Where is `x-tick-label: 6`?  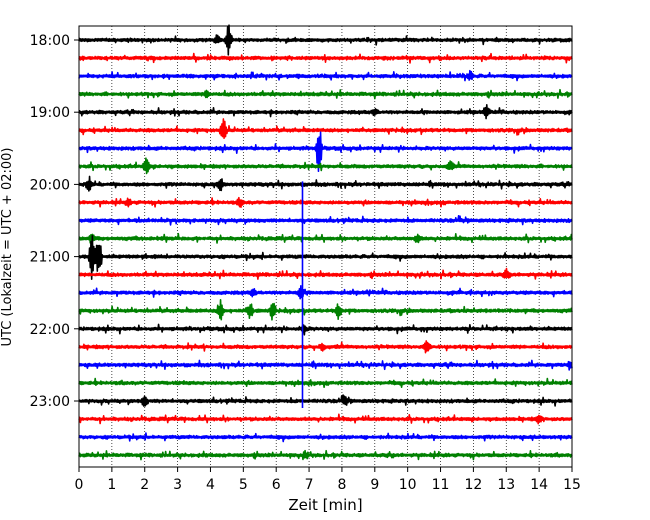
x-tick-label: 6 is located at coordinates (276, 485).